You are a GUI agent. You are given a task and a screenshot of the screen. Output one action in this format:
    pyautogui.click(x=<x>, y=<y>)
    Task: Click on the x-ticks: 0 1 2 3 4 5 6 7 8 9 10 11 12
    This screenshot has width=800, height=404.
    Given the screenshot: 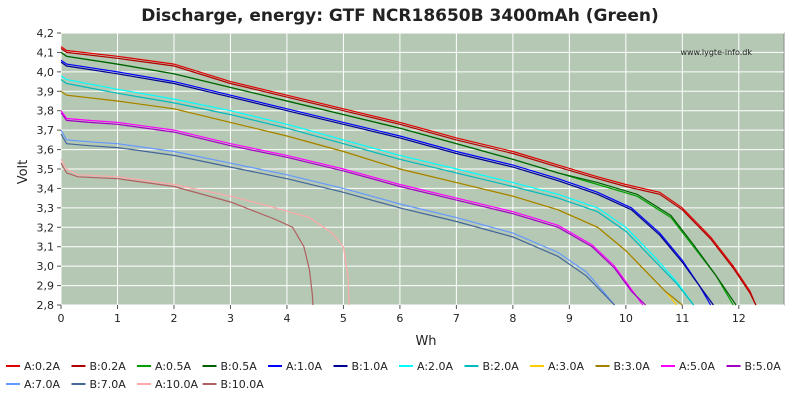 What is the action you would take?
    pyautogui.click(x=402, y=315)
    